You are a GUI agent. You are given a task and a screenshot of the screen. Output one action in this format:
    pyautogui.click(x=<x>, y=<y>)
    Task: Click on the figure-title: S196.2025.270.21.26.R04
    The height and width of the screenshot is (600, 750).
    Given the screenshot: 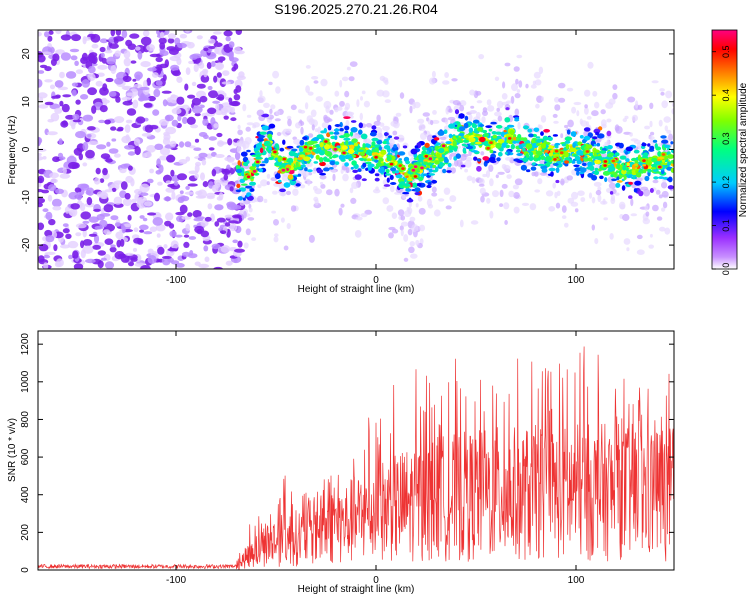 What is the action you would take?
    pyautogui.click(x=356, y=9)
    